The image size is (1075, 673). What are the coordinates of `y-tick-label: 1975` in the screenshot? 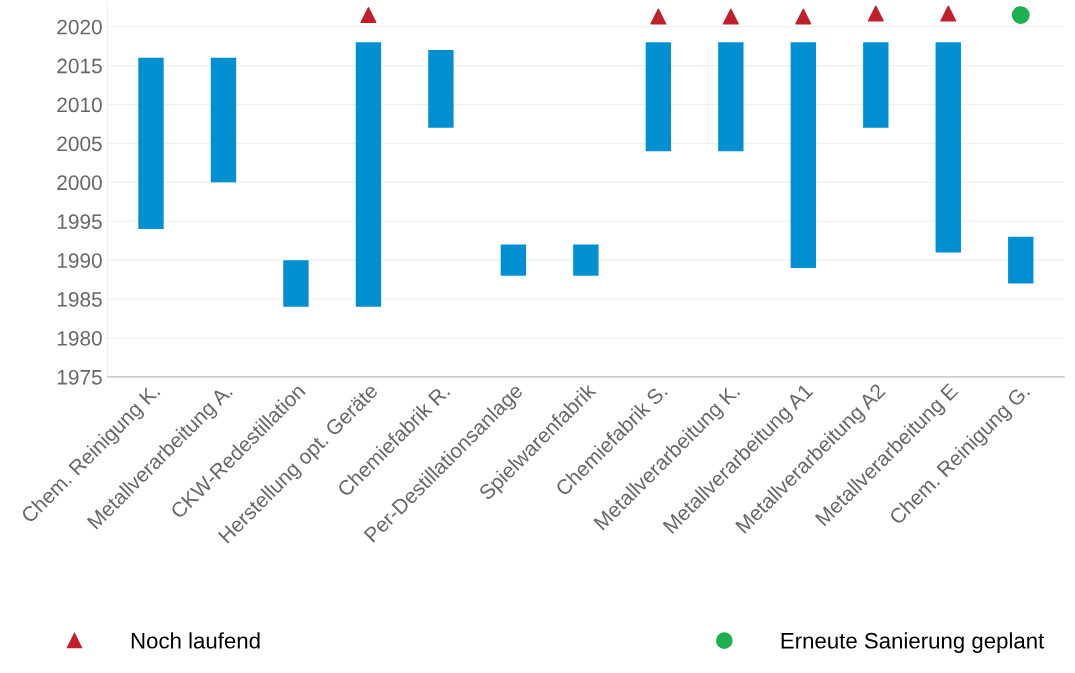 It's located at (79, 377).